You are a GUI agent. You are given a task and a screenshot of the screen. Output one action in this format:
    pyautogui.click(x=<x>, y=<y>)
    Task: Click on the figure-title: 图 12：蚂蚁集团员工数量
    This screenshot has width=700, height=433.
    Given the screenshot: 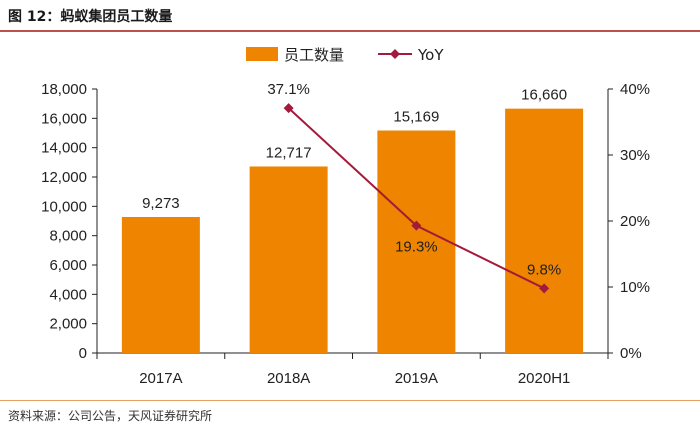 What is the action you would take?
    pyautogui.click(x=90, y=17)
    